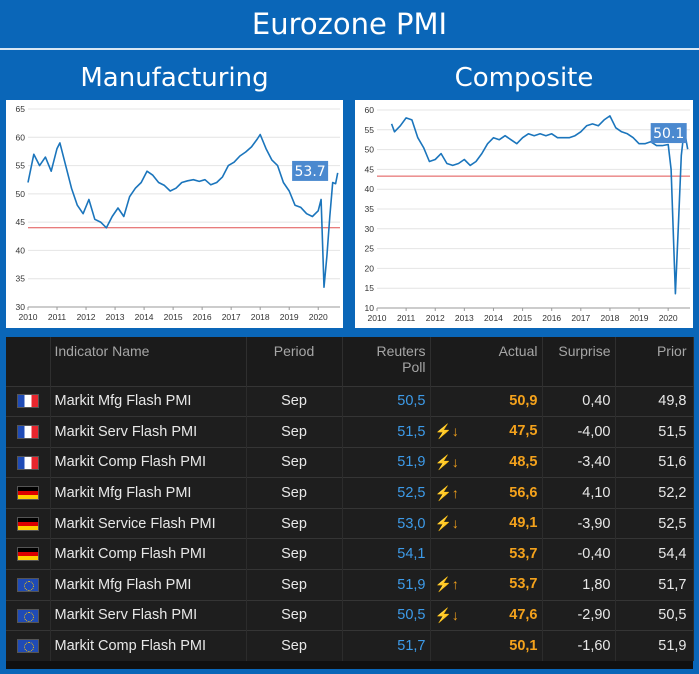 The width and height of the screenshot is (699, 674). Describe the element at coordinates (318, 317) in the screenshot. I see `x-tick-label: 2020` at that location.